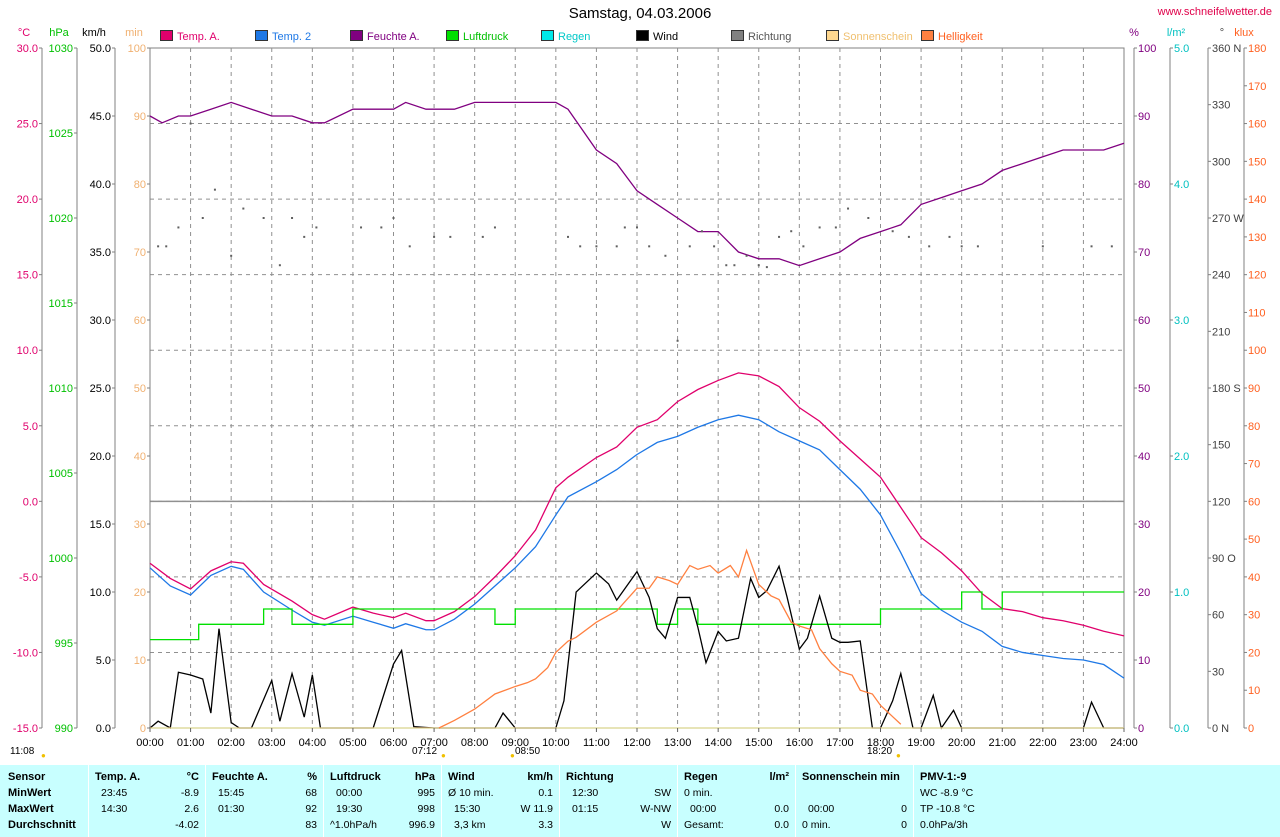 This screenshot has width=1280, height=837. What do you see at coordinates (1254, 389) in the screenshot?
I see `light-tick-label: 90` at bounding box center [1254, 389].